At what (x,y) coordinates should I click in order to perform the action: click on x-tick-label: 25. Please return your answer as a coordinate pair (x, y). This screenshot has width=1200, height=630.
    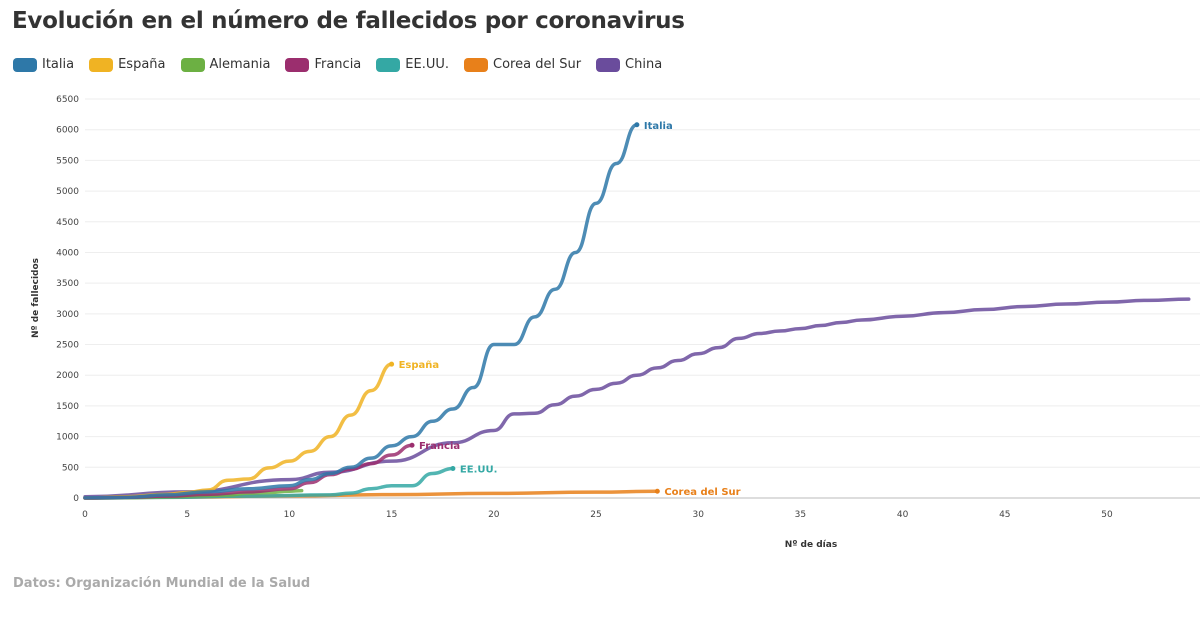
    Looking at the image, I should click on (595, 515).